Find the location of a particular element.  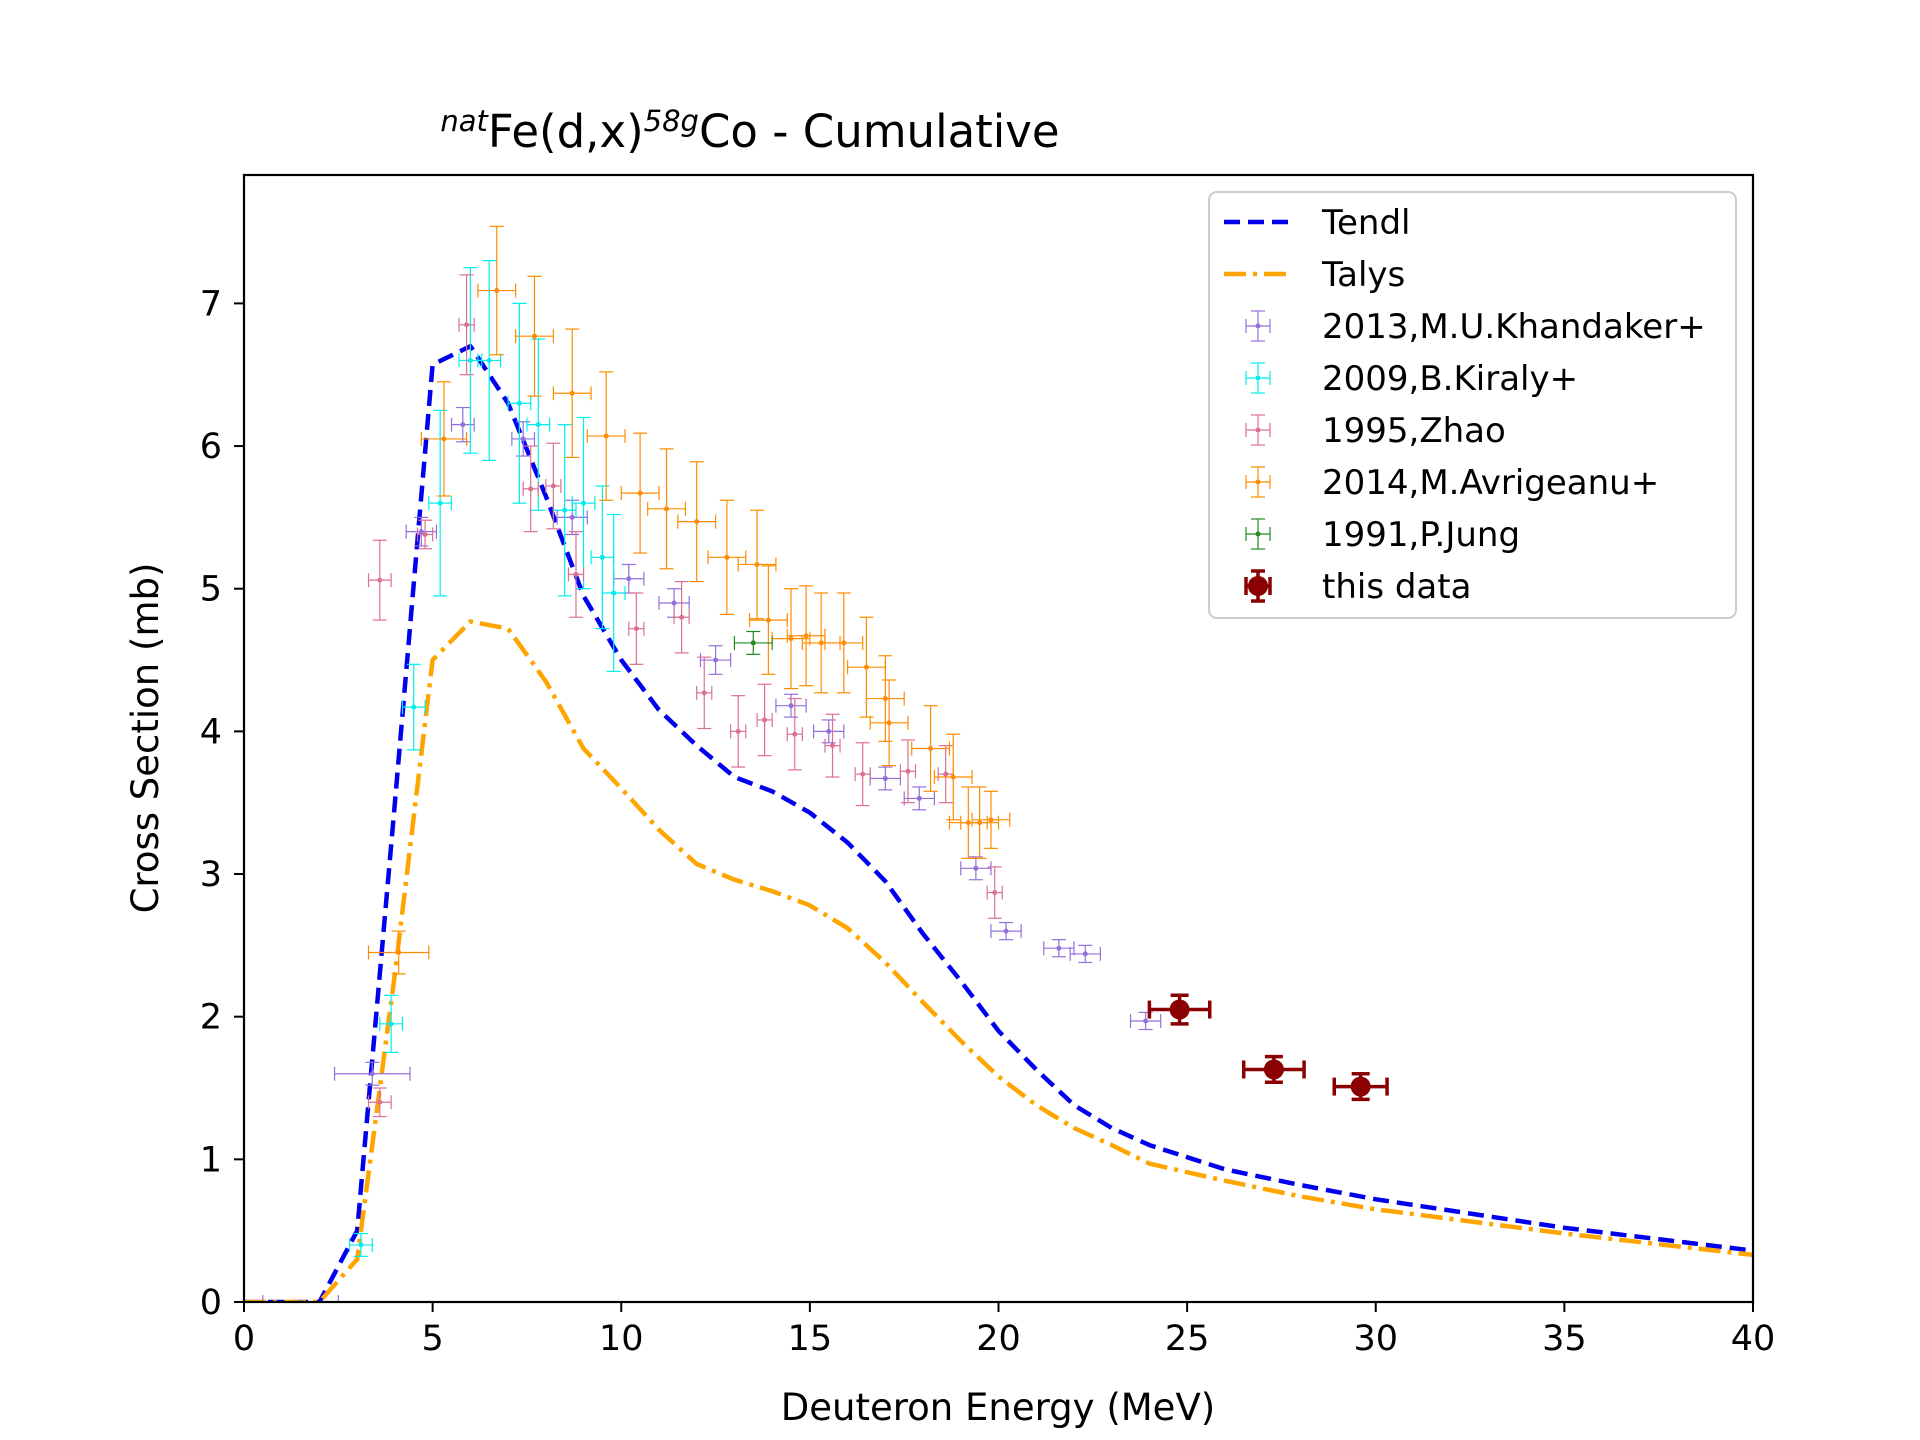

series-1991-p-jung is located at coordinates (753, 642).